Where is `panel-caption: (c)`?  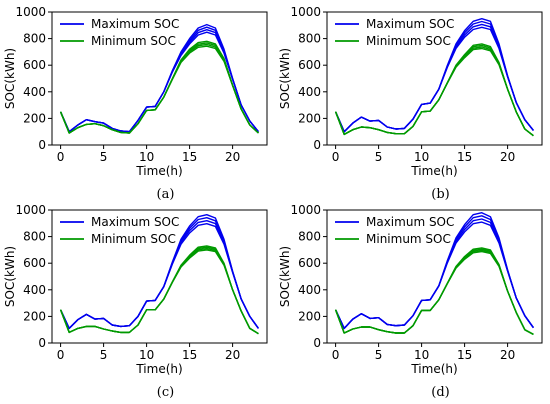 panel-caption: (c) is located at coordinates (165, 392).